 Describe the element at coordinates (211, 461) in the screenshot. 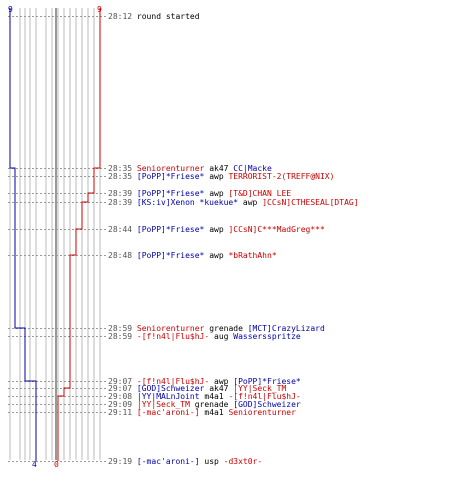

I see `event-weapon: usp` at that location.